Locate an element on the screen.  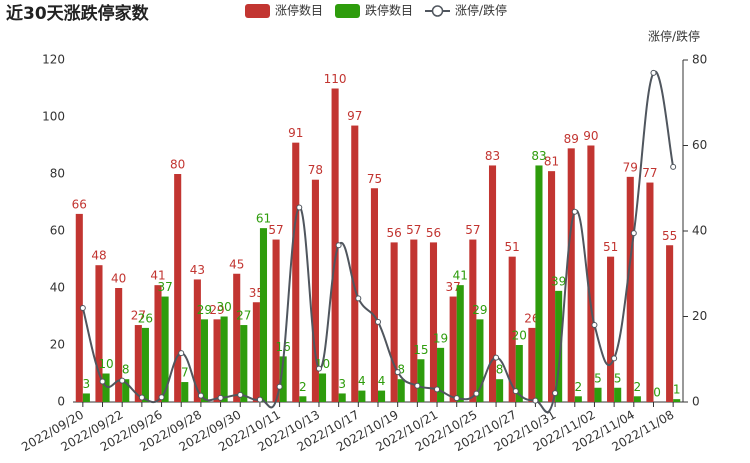
value-label: 4 is located at coordinates (382, 381).